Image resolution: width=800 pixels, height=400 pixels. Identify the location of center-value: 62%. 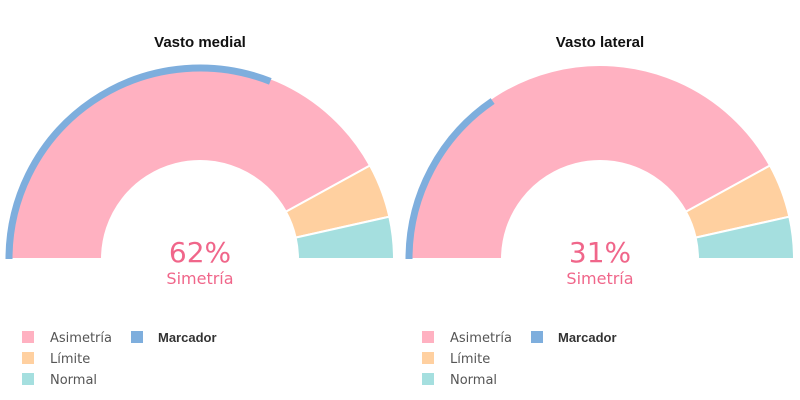
(200, 252).